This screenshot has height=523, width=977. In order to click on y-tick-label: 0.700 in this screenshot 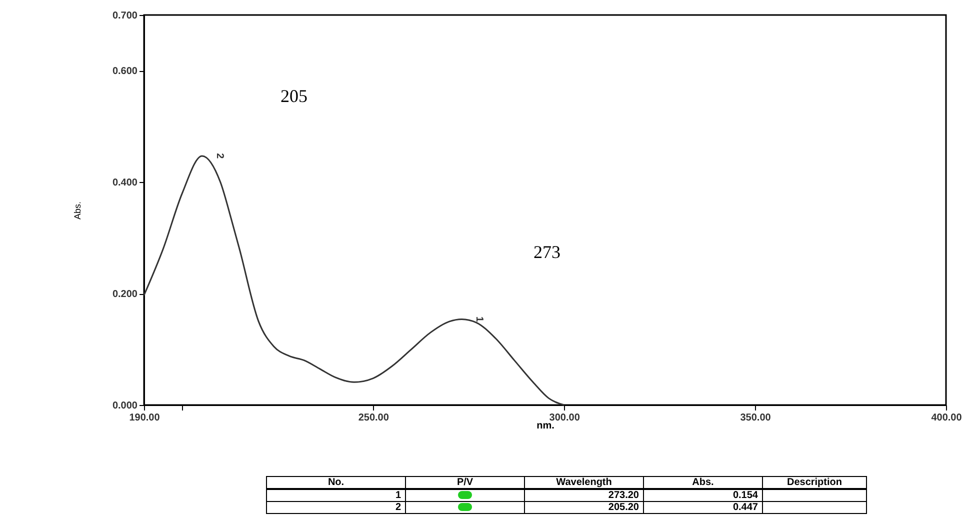, I will do `click(125, 16)`.